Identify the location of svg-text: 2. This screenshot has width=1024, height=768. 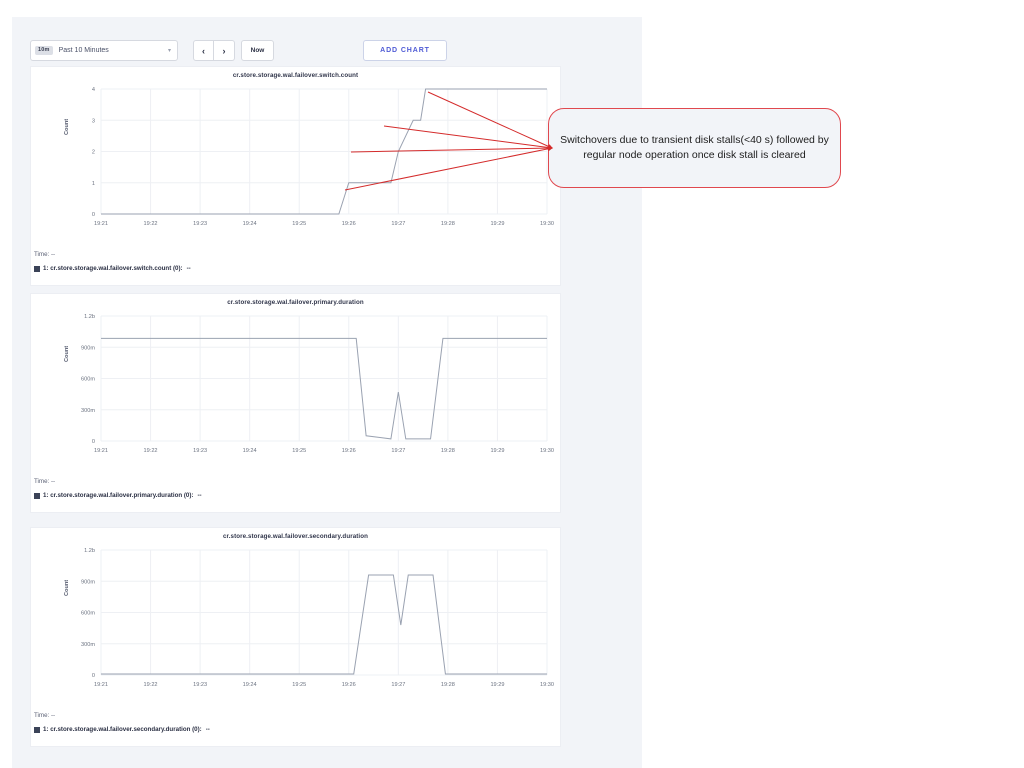
(93, 153).